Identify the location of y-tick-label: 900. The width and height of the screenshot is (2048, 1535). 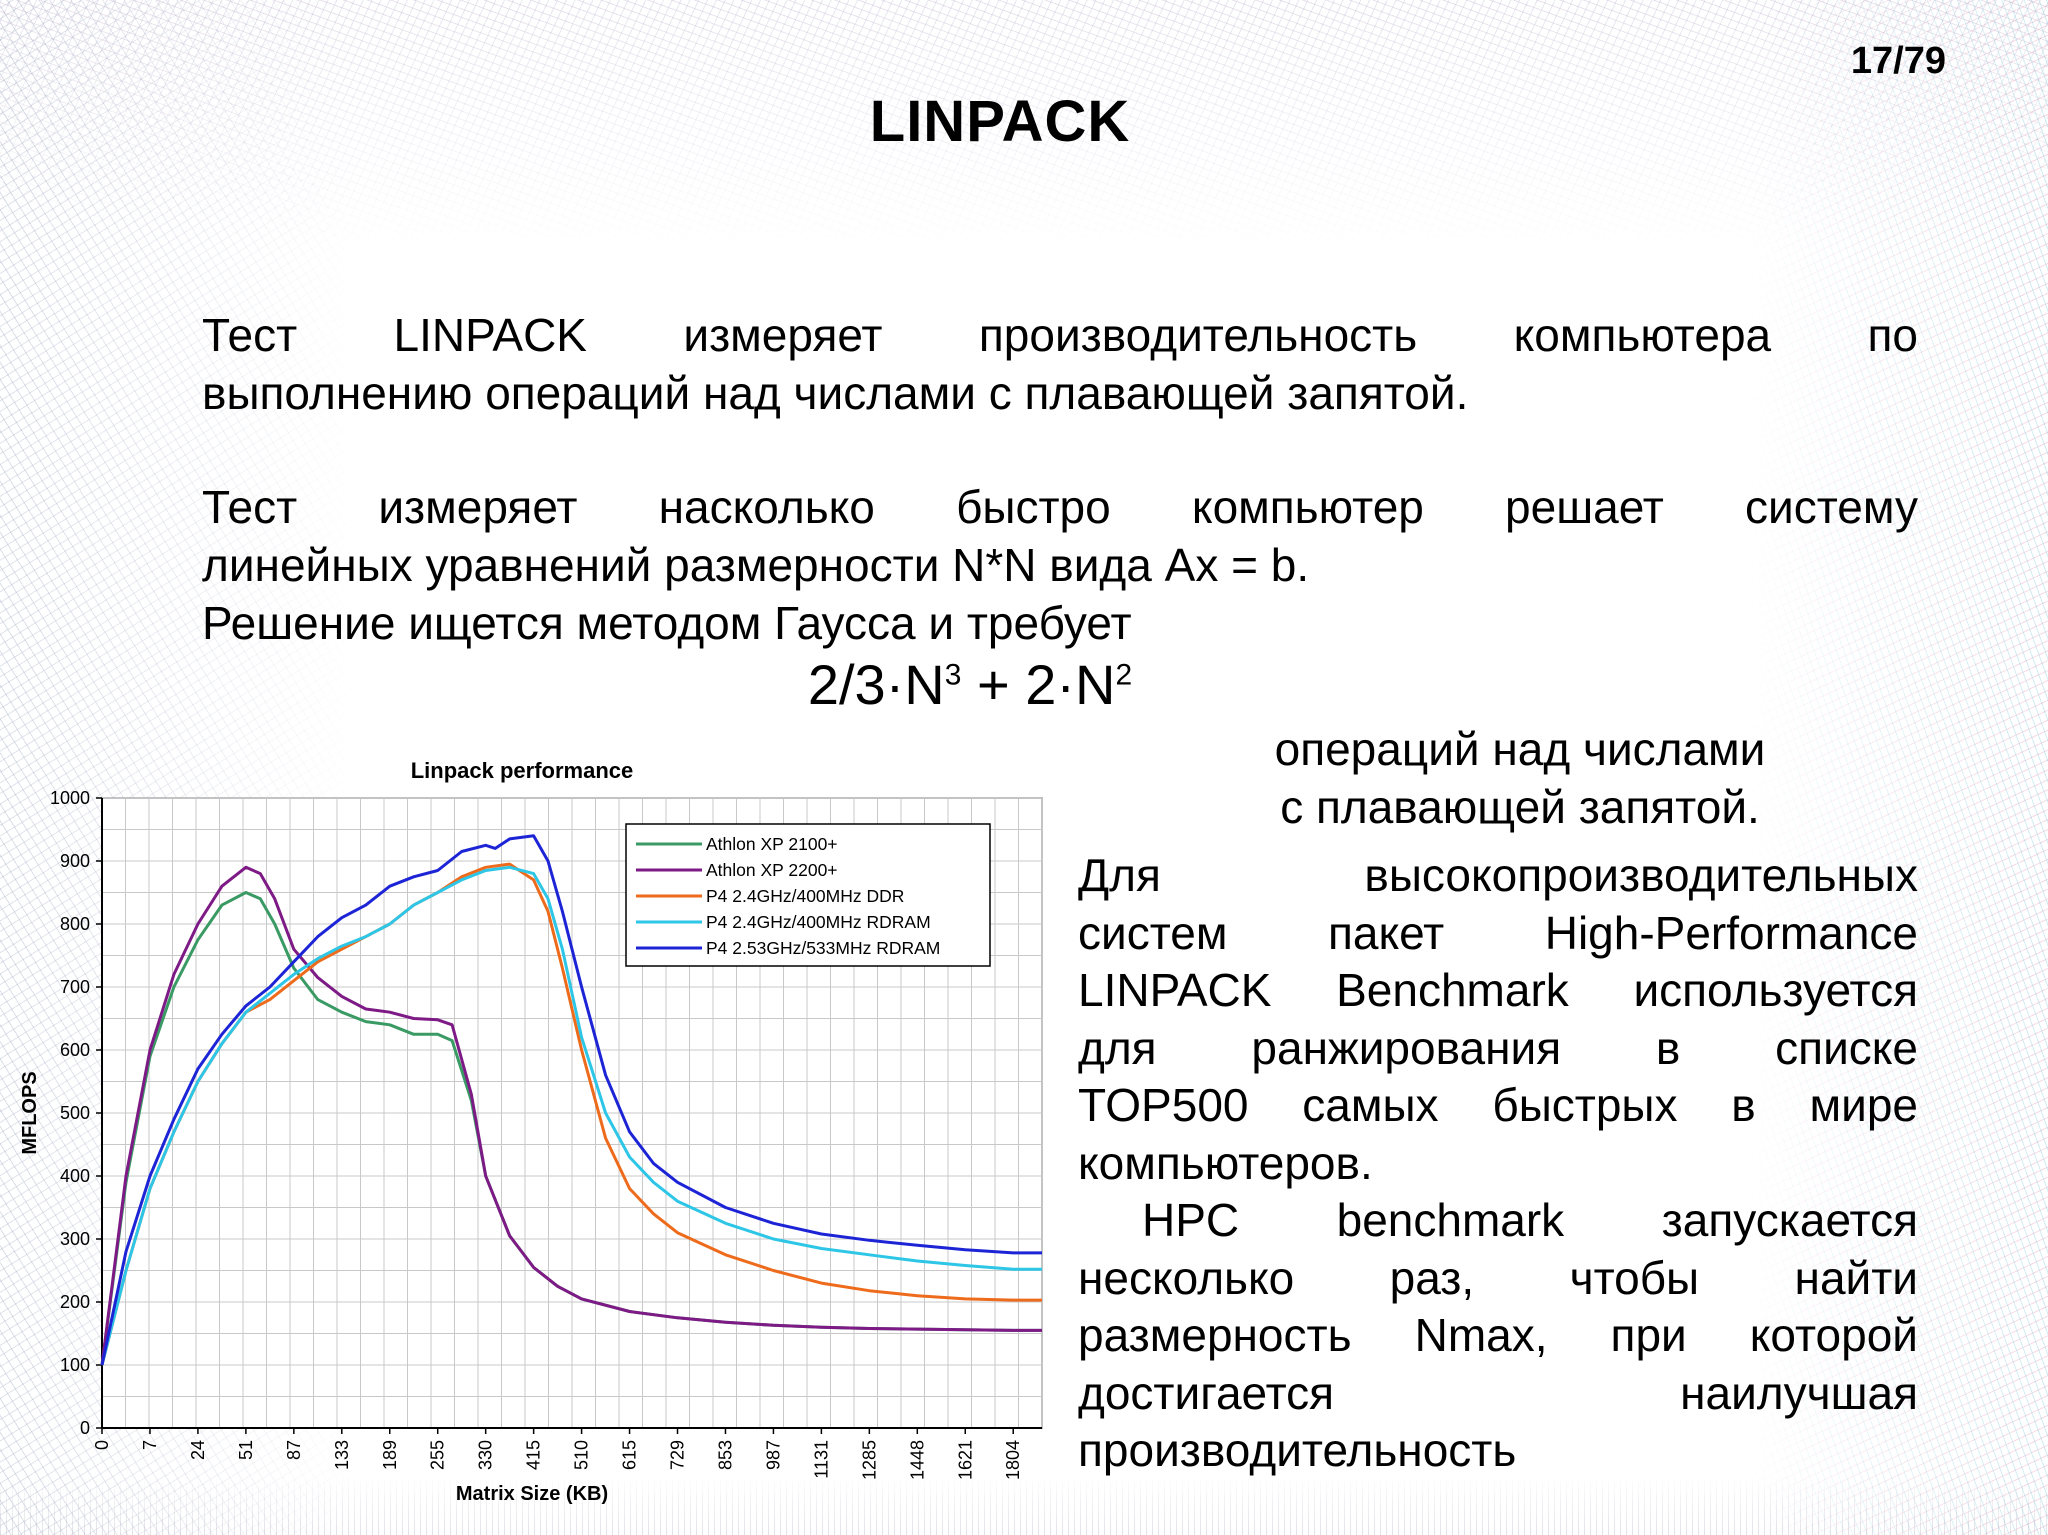
(75, 861).